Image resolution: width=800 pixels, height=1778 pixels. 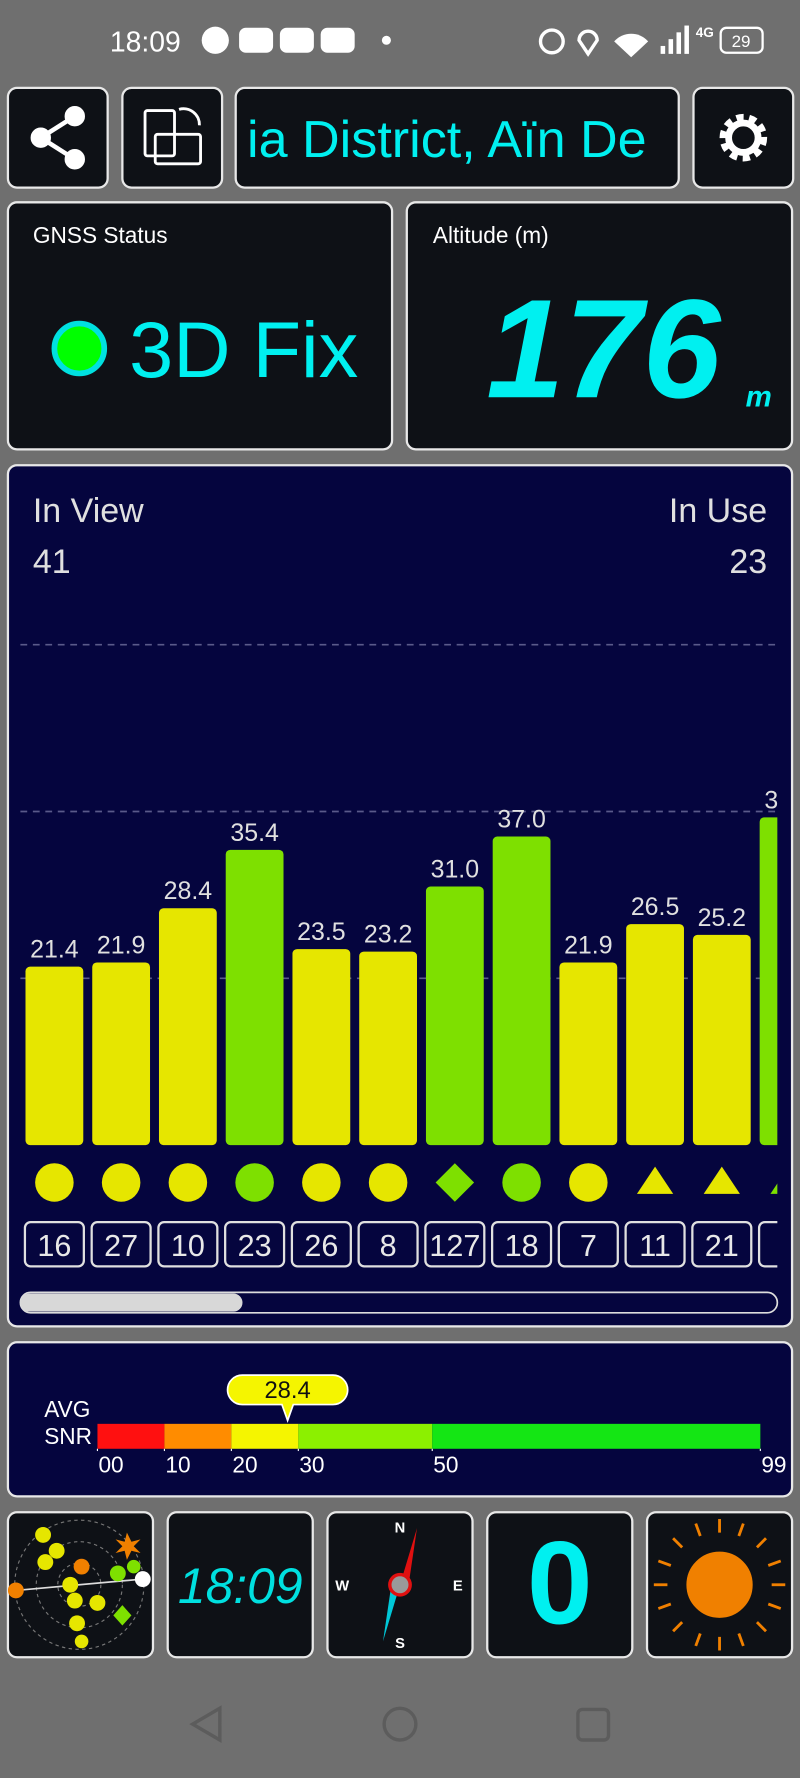 I want to click on status-time: 18:09, so click(x=145, y=43).